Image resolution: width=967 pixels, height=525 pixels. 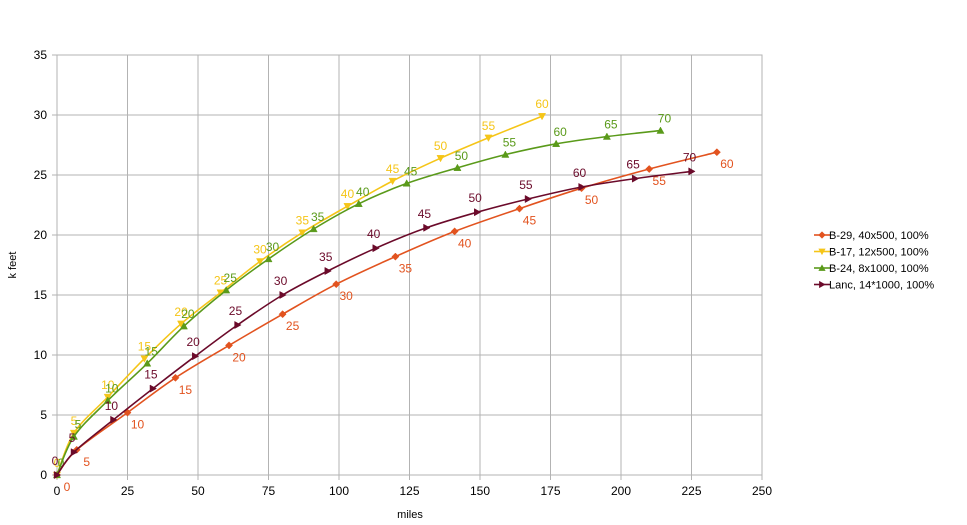 I want to click on legend-label: B-17, 12x500, 100%, so click(x=879, y=253).